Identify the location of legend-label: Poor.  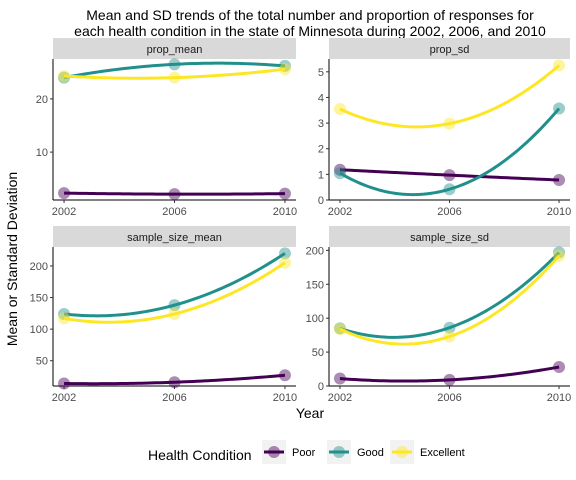
(304, 453).